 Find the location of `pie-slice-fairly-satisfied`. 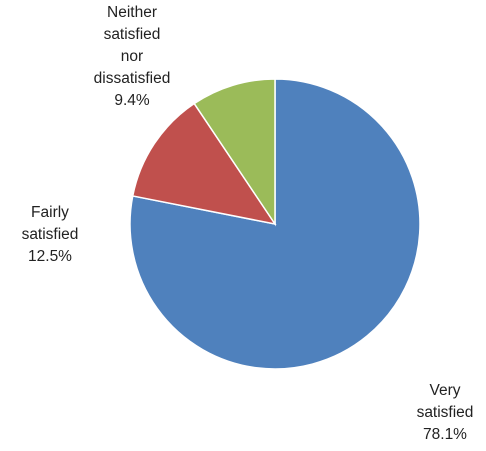

pie-slice-fairly-satisfied is located at coordinates (204, 164).